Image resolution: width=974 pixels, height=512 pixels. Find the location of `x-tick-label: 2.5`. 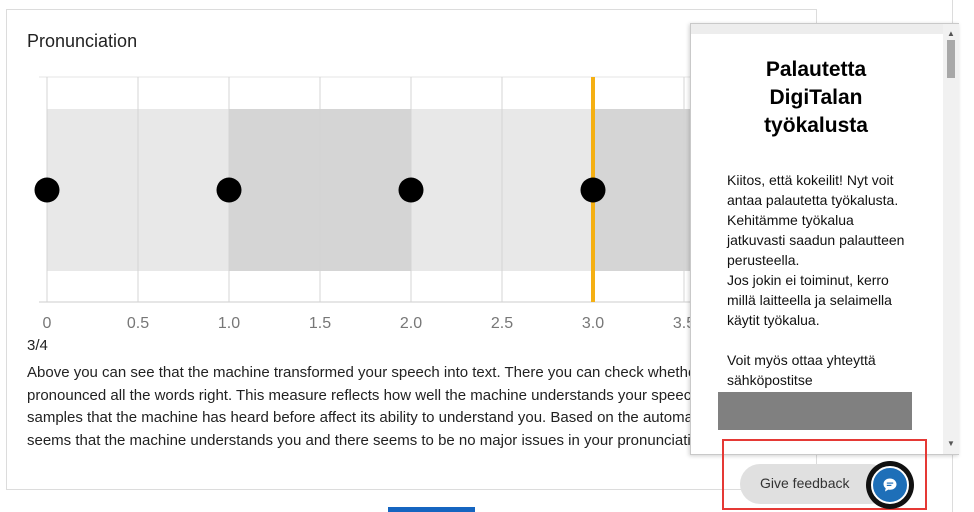

x-tick-label: 2.5 is located at coordinates (502, 323).